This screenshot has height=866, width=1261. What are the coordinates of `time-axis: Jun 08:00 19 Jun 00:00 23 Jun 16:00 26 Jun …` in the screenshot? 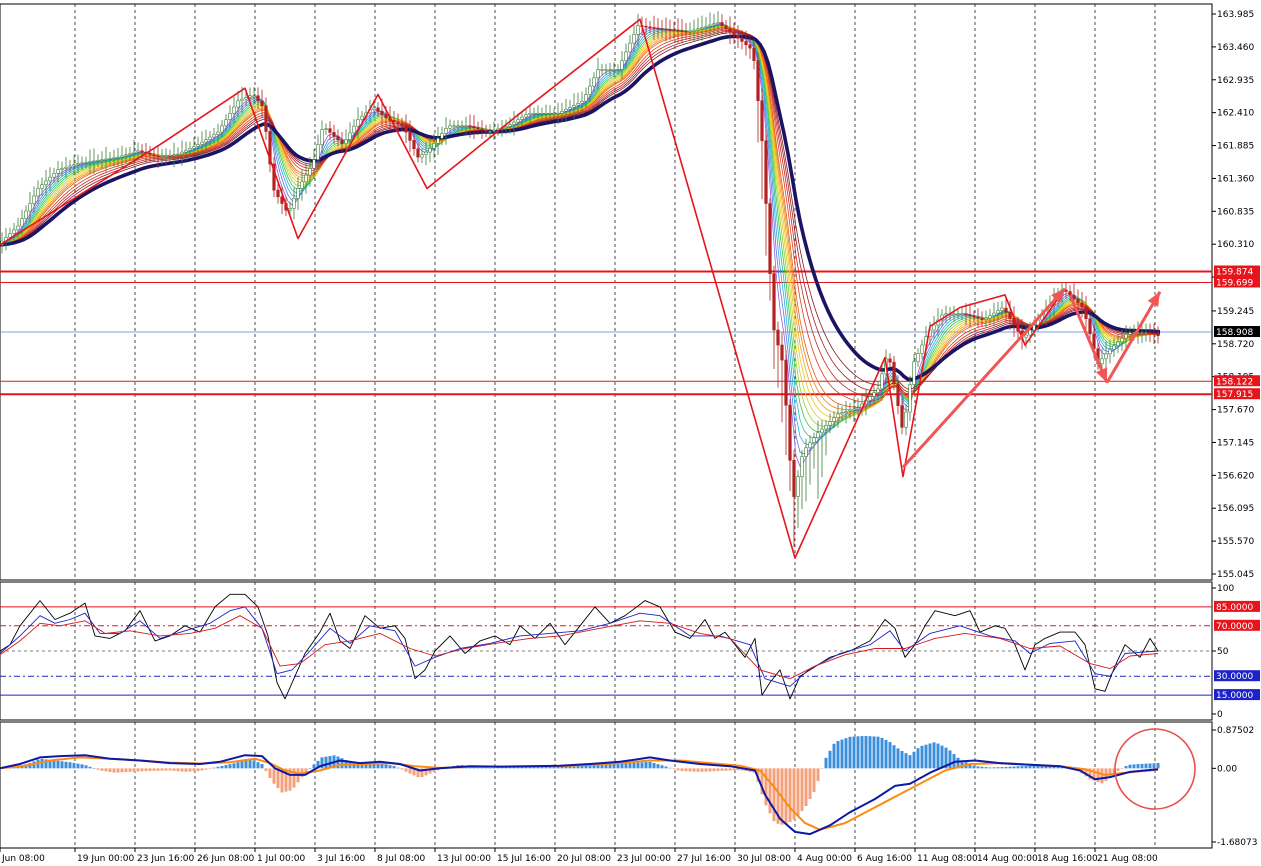 It's located at (579, 856).